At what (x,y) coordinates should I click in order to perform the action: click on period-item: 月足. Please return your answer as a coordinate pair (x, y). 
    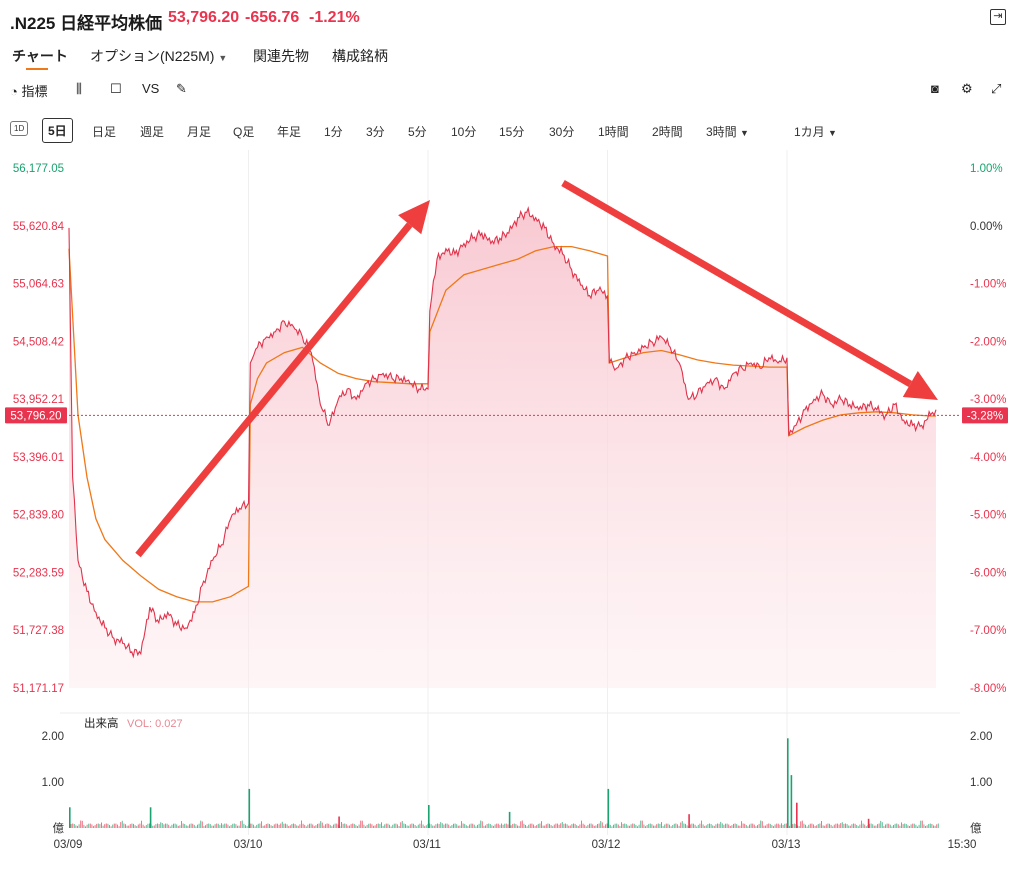
    Looking at the image, I should click on (199, 132).